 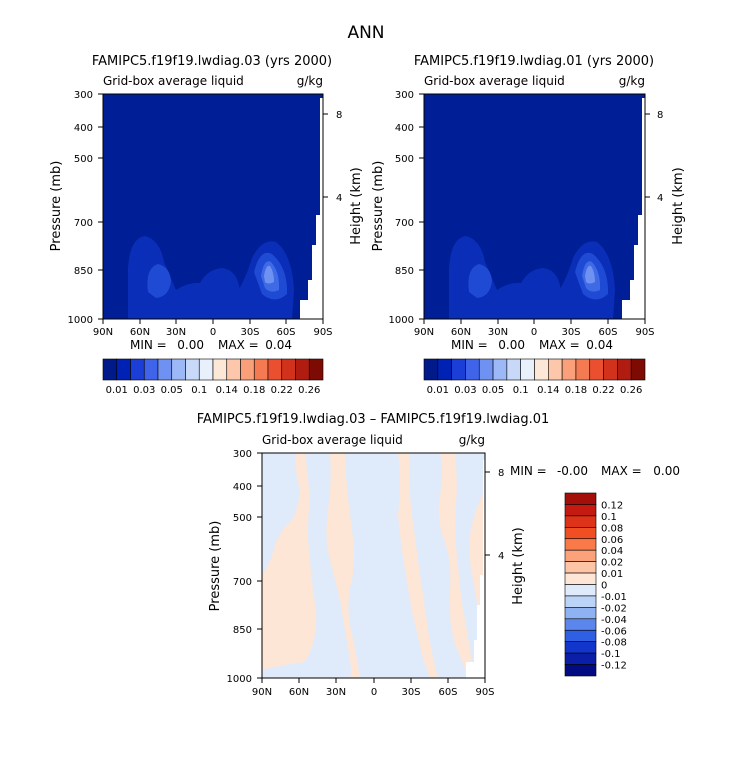 What do you see at coordinates (614, 666) in the screenshot?
I see `colorbar-label: -0.12` at bounding box center [614, 666].